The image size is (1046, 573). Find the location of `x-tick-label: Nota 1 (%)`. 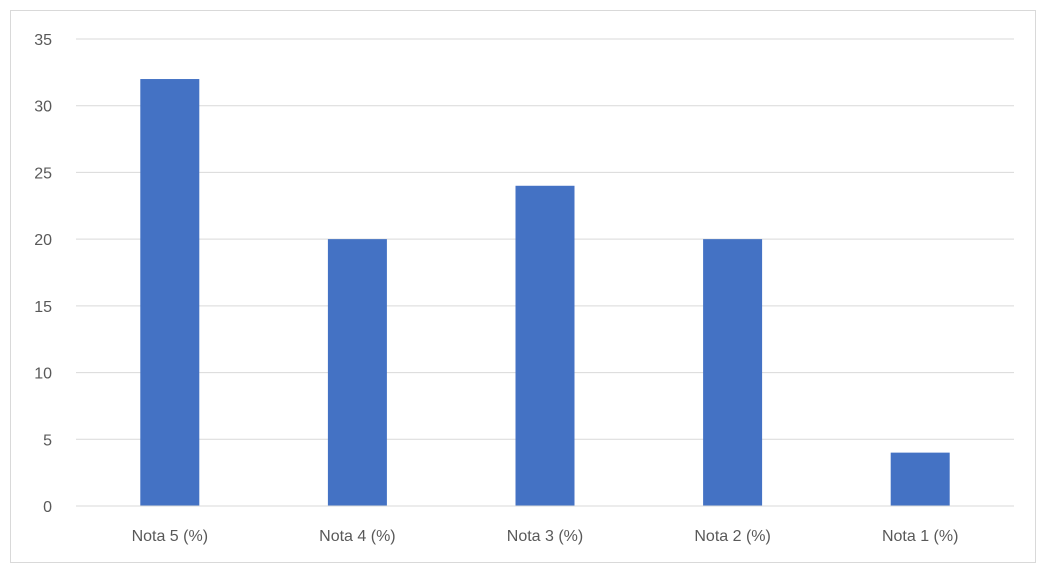

x-tick-label: Nota 1 (%) is located at coordinates (920, 536).